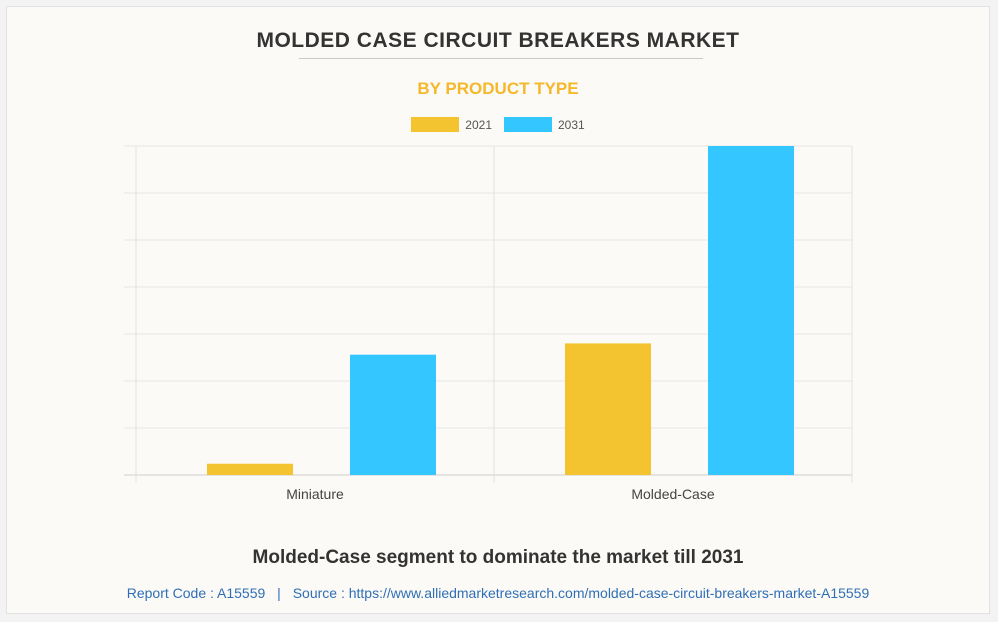 Image resolution: width=998 pixels, height=622 pixels. I want to click on legend-label-2031: 2031, so click(571, 124).